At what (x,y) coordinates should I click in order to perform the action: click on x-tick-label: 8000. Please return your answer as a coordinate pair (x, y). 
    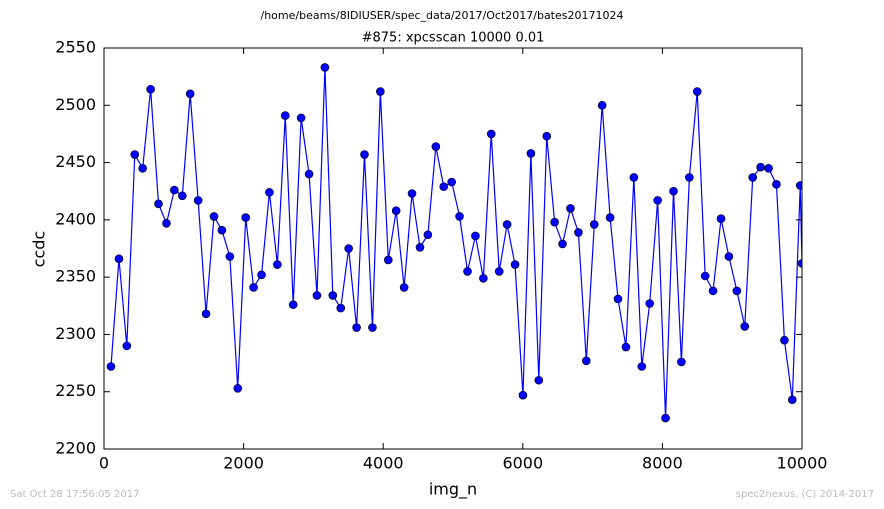
    Looking at the image, I should click on (662, 463).